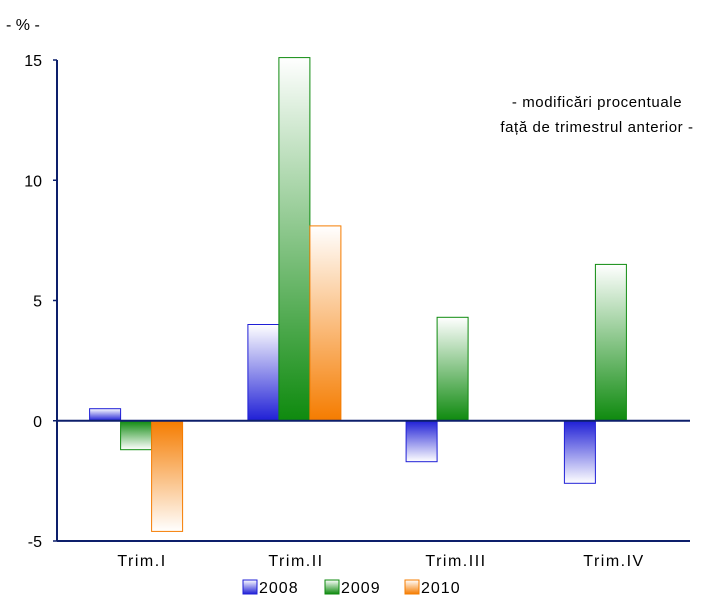 Image resolution: width=714 pixels, height=599 pixels. I want to click on bar-2010-trimii, so click(325, 323).